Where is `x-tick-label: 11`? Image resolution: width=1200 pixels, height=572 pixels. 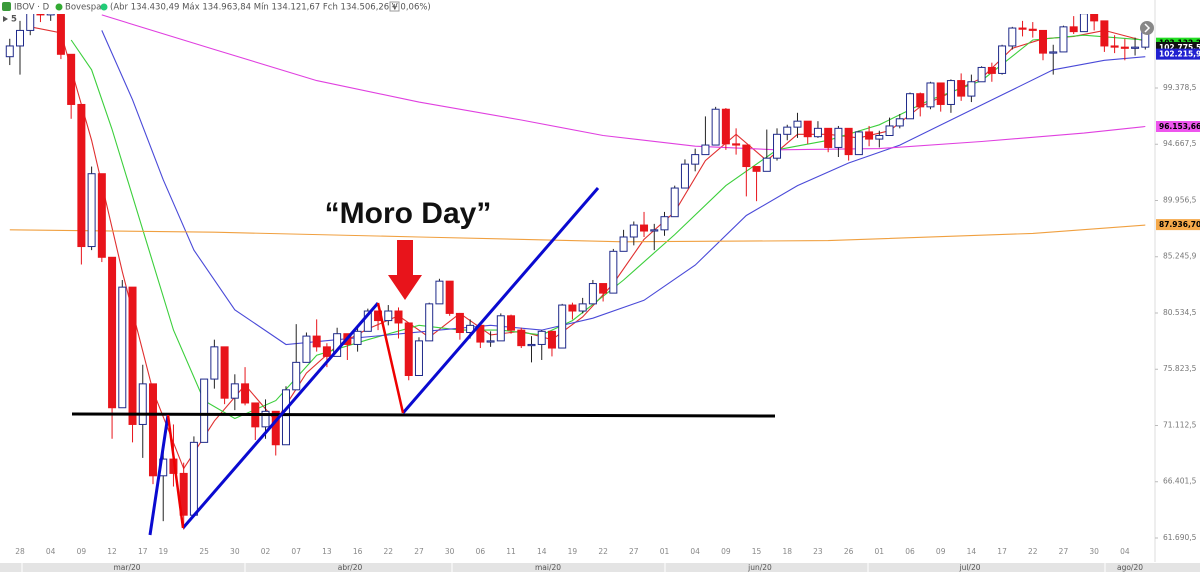
x-tick-label: 11 is located at coordinates (511, 551).